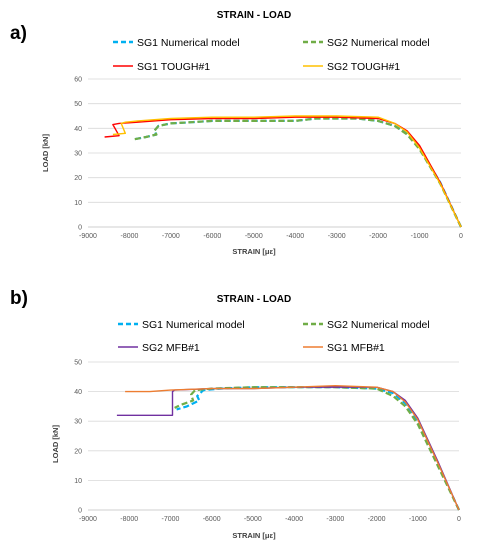  What do you see at coordinates (19, 298) in the screenshot?
I see `panel-label-b: b)` at bounding box center [19, 298].